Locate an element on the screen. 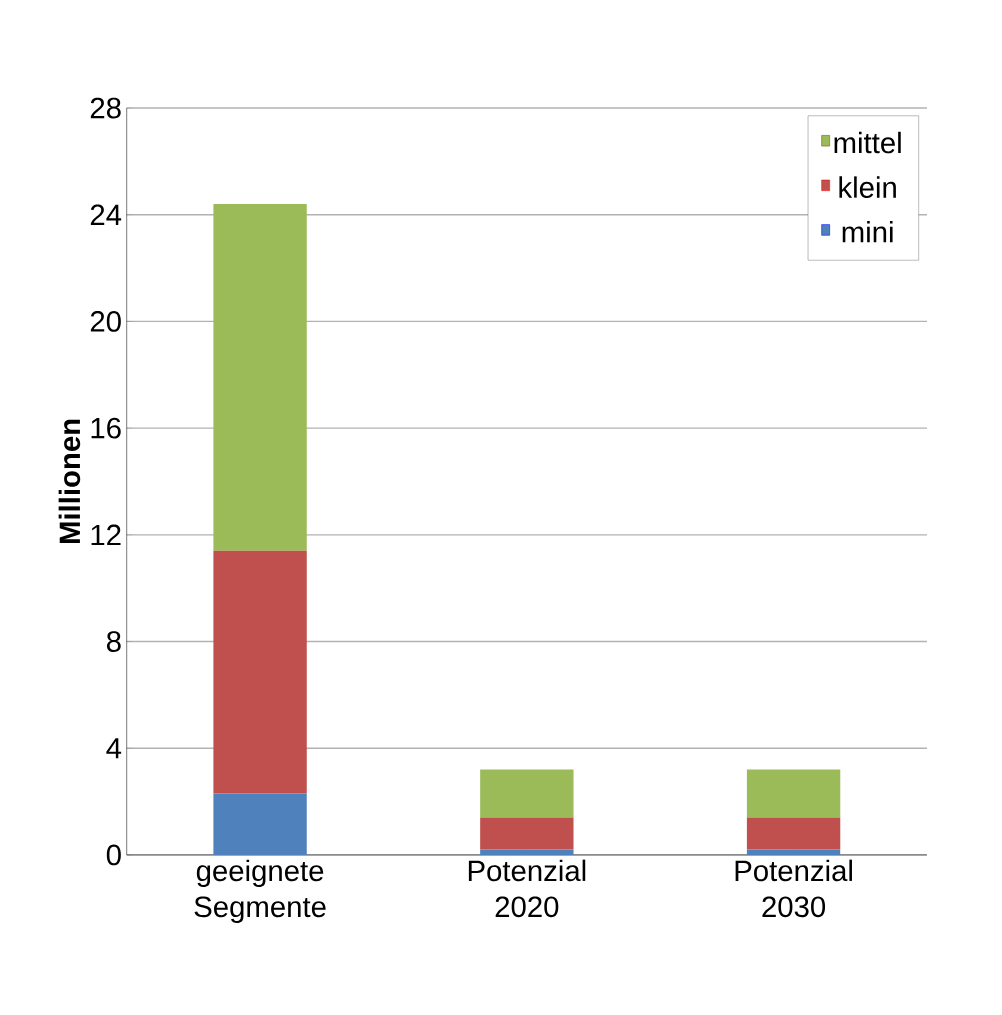  legend-label: klein is located at coordinates (868, 187).